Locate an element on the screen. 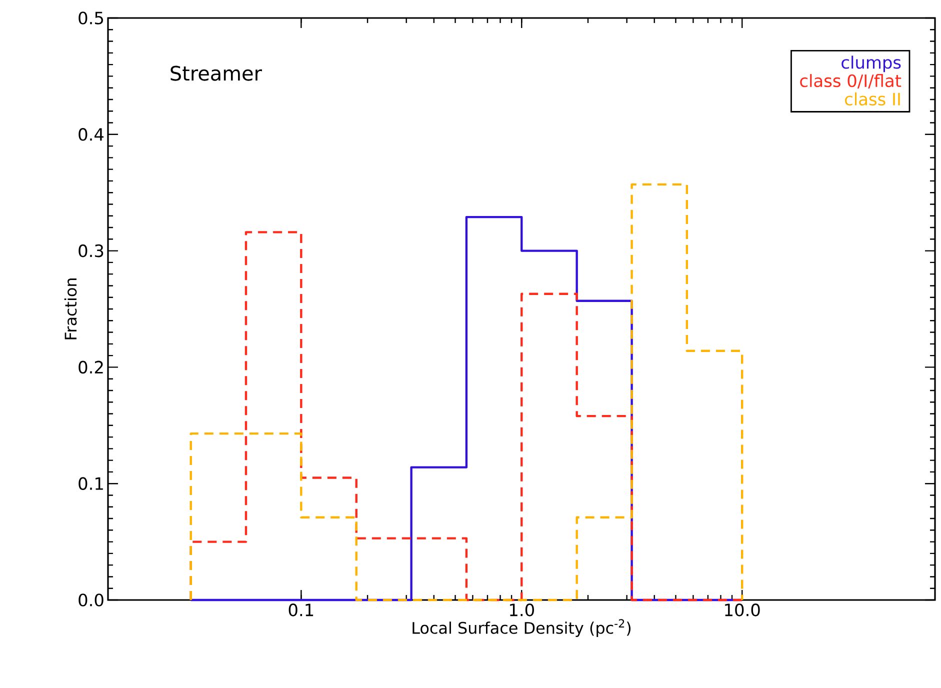  text: clumps is located at coordinates (871, 64).